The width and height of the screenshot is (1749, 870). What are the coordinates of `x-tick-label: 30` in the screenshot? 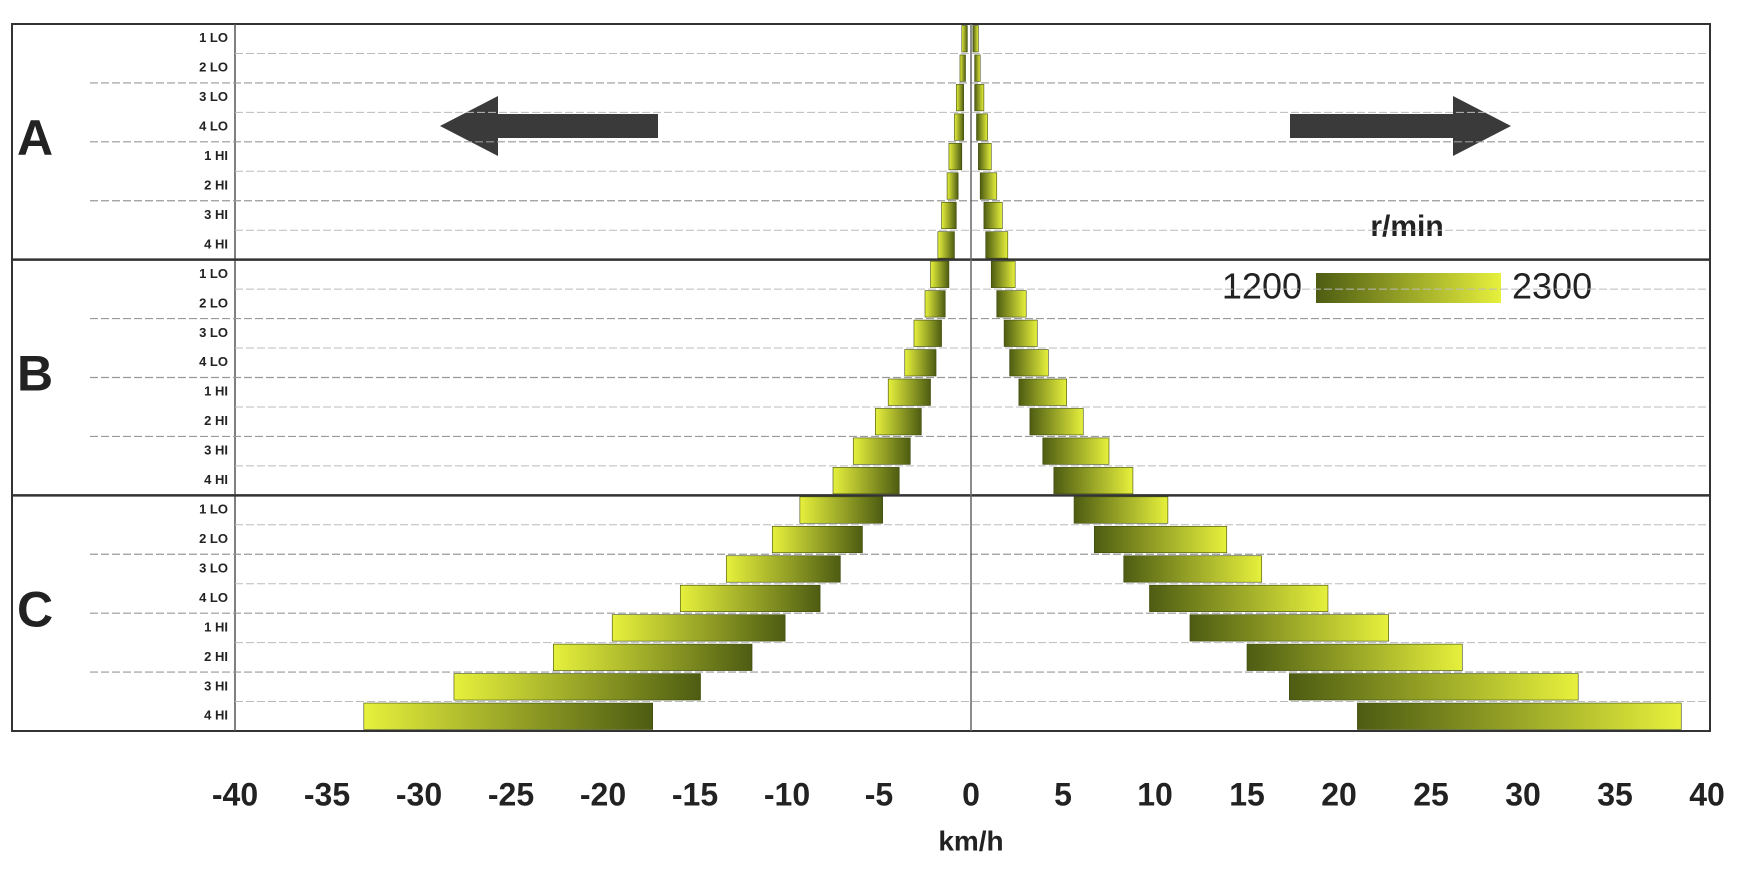 It's located at (1523, 794).